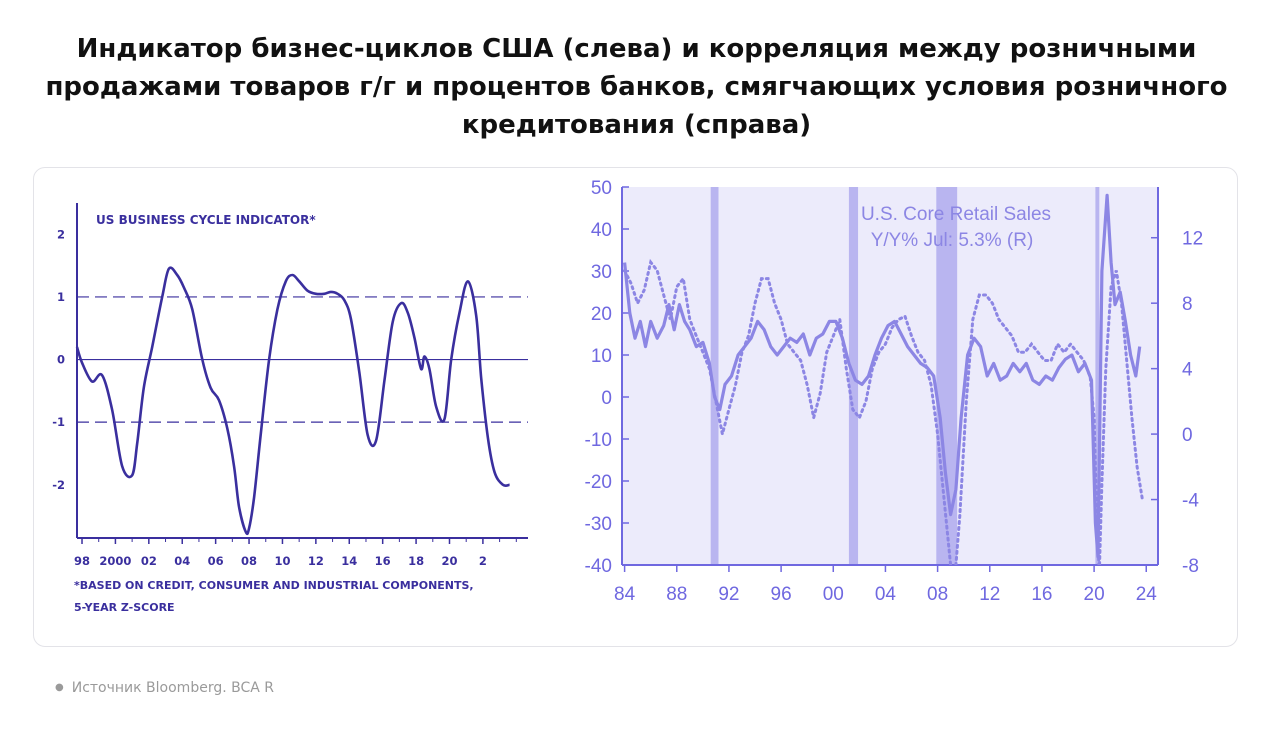 The height and width of the screenshot is (735, 1273). I want to click on left-x-tick-label: 2000, so click(115, 561).